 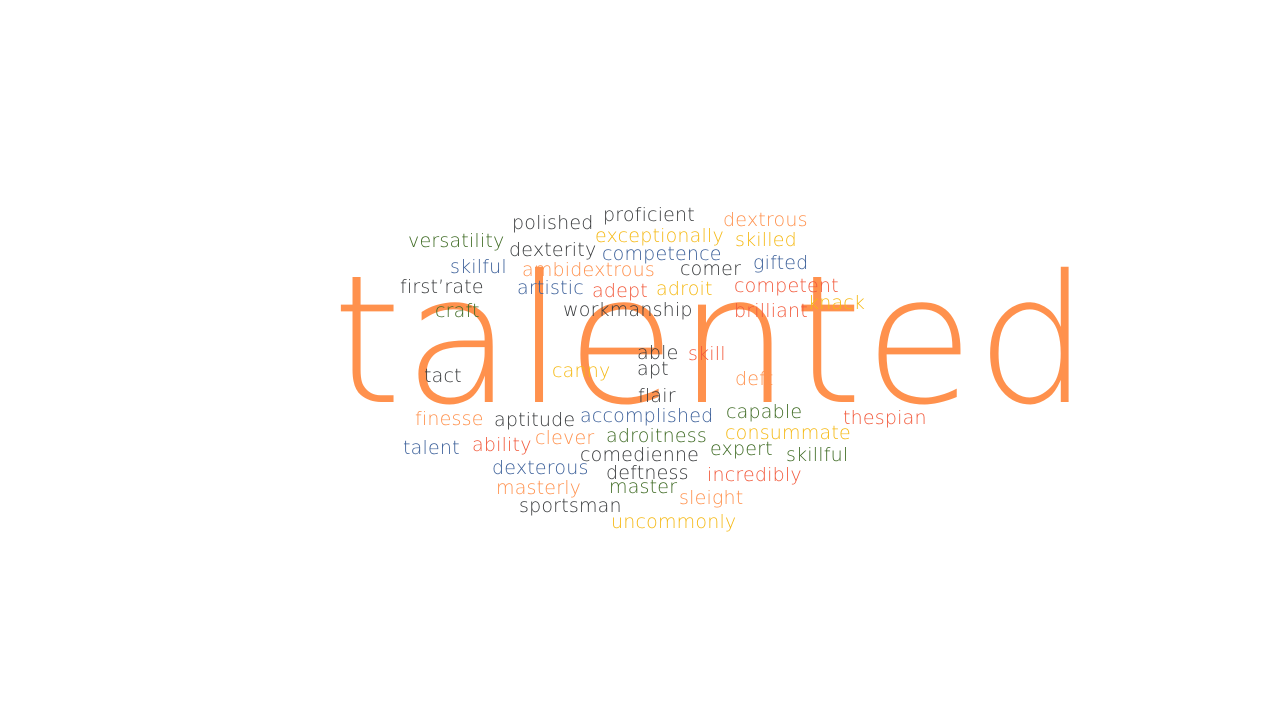 I want to click on word-master: master, so click(x=643, y=487).